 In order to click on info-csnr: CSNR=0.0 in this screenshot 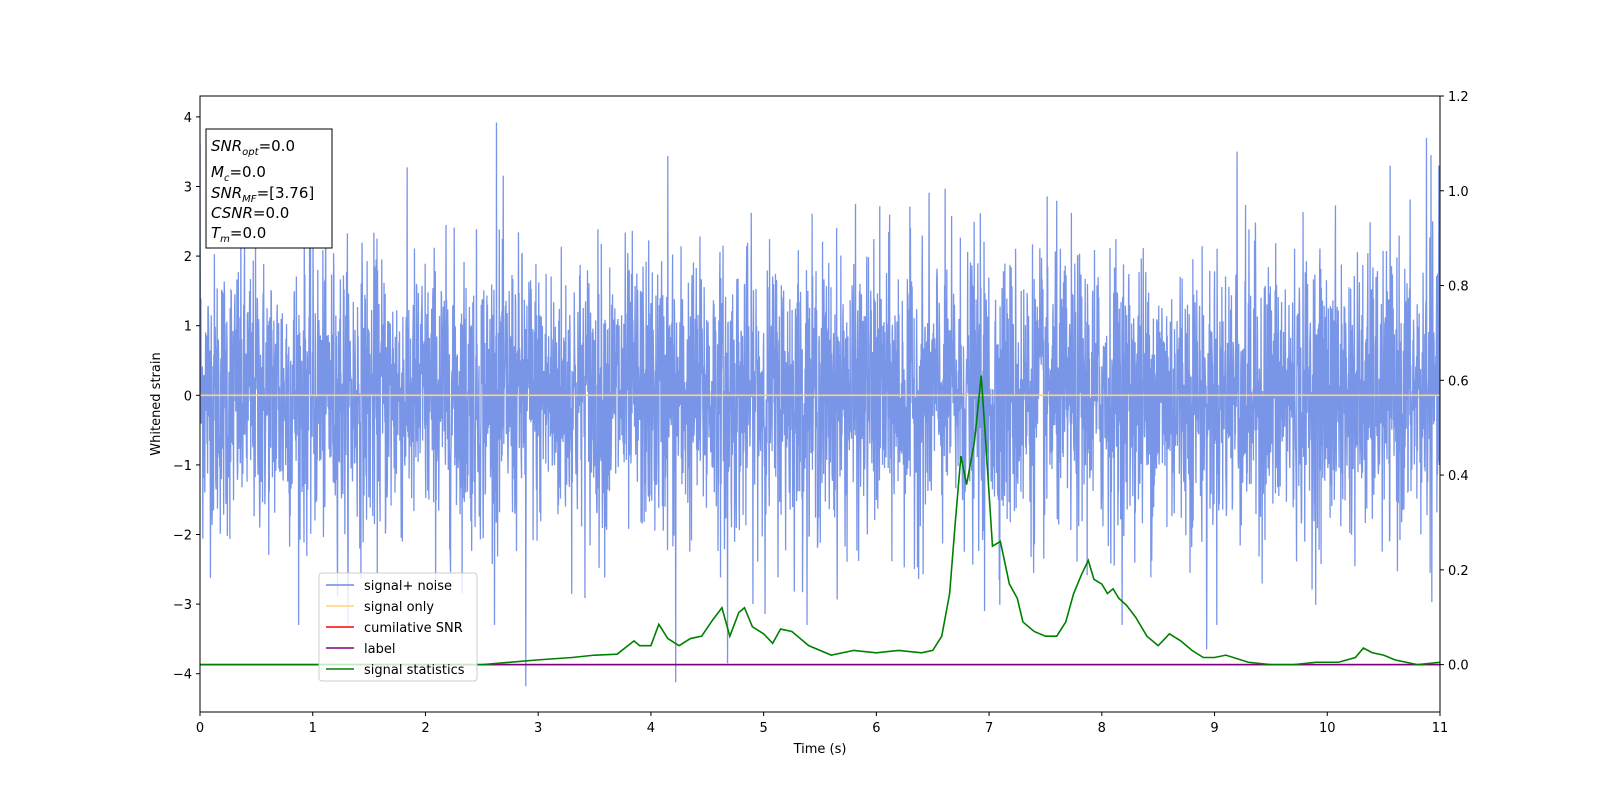, I will do `click(250, 213)`.